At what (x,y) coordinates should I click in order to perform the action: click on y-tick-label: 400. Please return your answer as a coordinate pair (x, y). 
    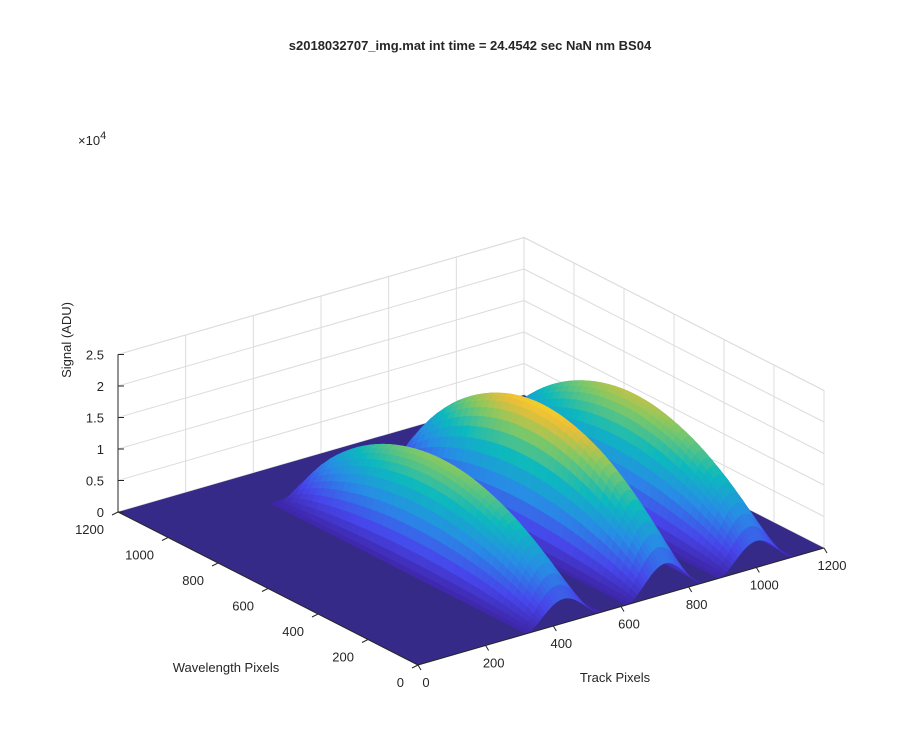
    Looking at the image, I should click on (293, 631).